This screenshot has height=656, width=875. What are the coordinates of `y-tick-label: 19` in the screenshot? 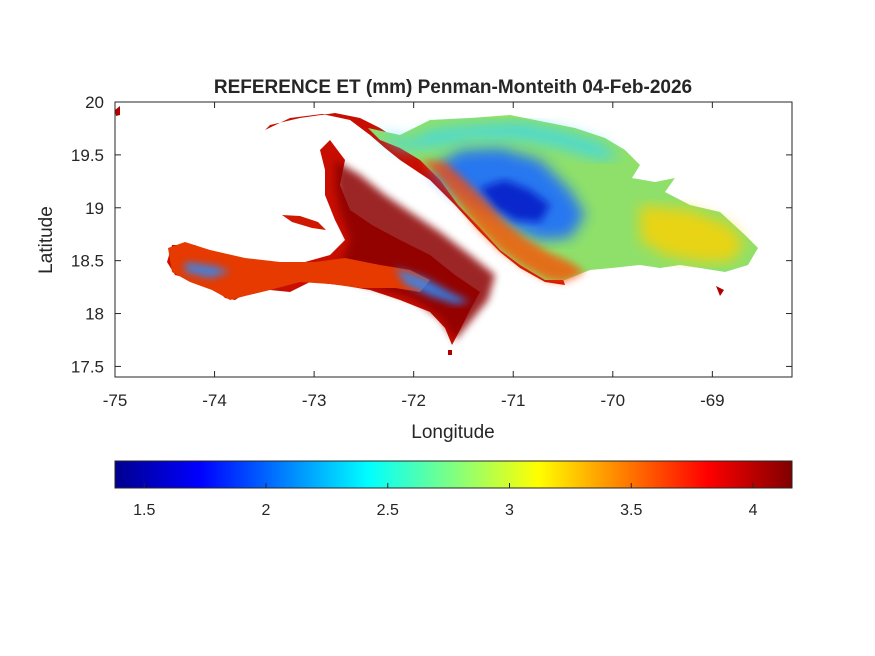 It's located at (94, 208).